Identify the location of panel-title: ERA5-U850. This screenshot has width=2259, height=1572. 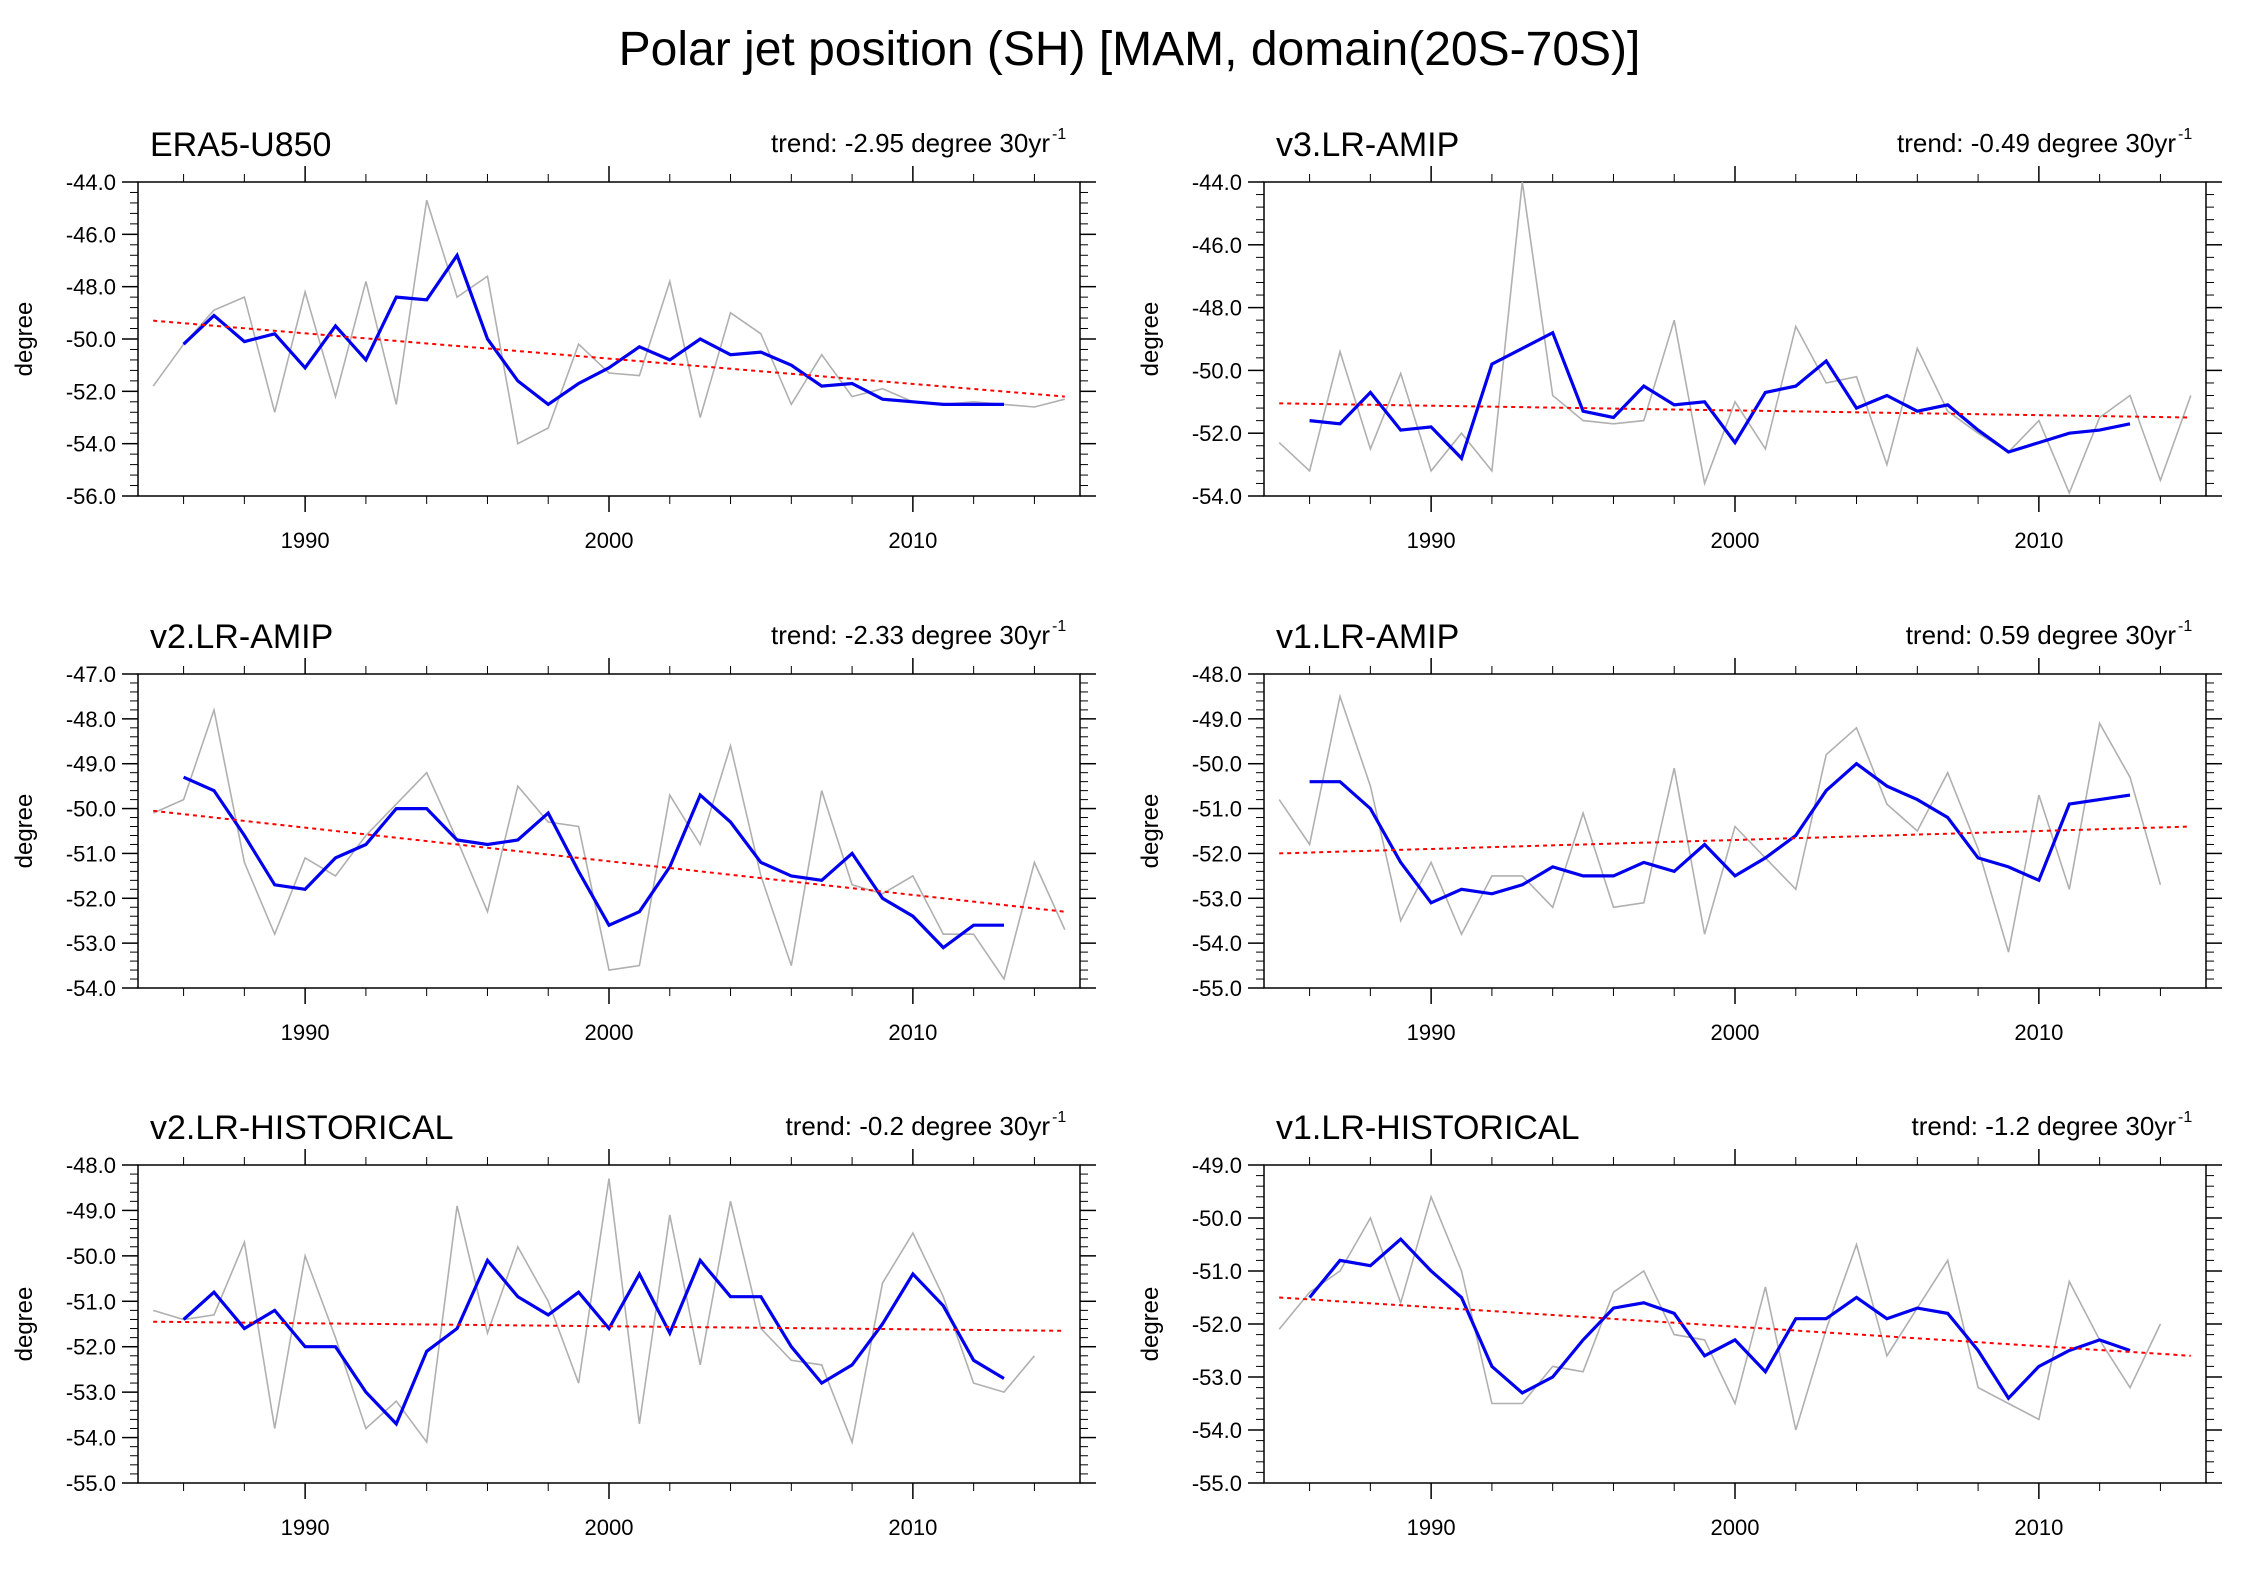
(240, 145).